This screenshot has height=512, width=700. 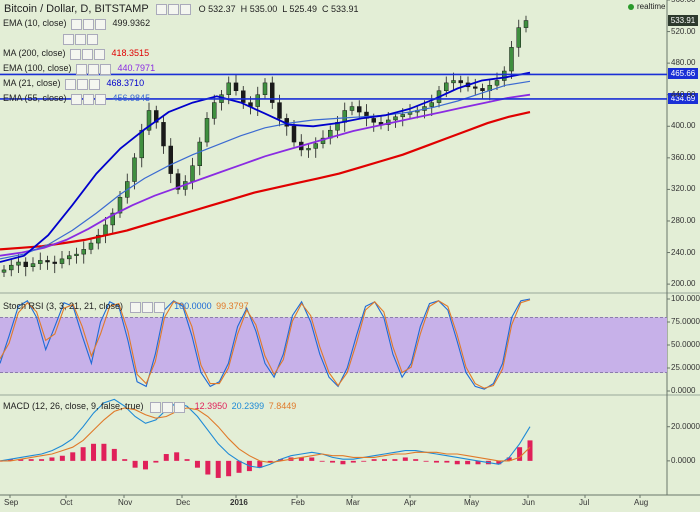 What do you see at coordinates (73, 406) in the screenshot?
I see `macd-label: MACD (12, 26, close, 9, false, true)` at bounding box center [73, 406].